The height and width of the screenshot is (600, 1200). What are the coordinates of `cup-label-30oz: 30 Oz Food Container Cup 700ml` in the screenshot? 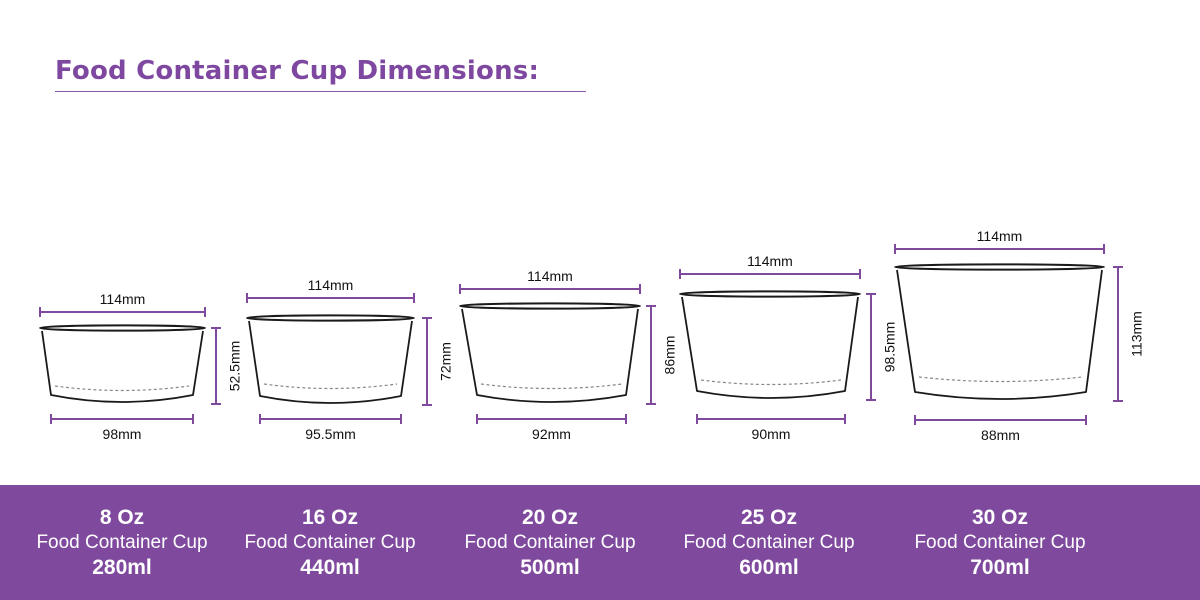 It's located at (1000, 543).